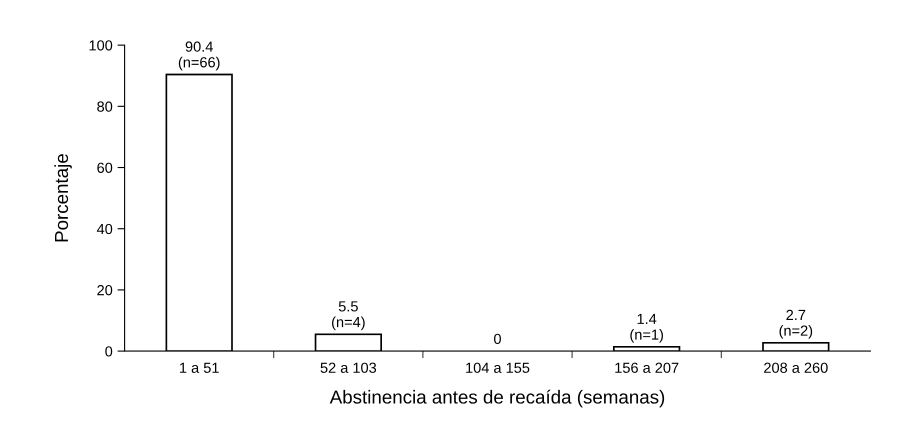 The width and height of the screenshot is (923, 434). Describe the element at coordinates (199, 367) in the screenshot. I see `x-tick-label: 1 a 51` at that location.